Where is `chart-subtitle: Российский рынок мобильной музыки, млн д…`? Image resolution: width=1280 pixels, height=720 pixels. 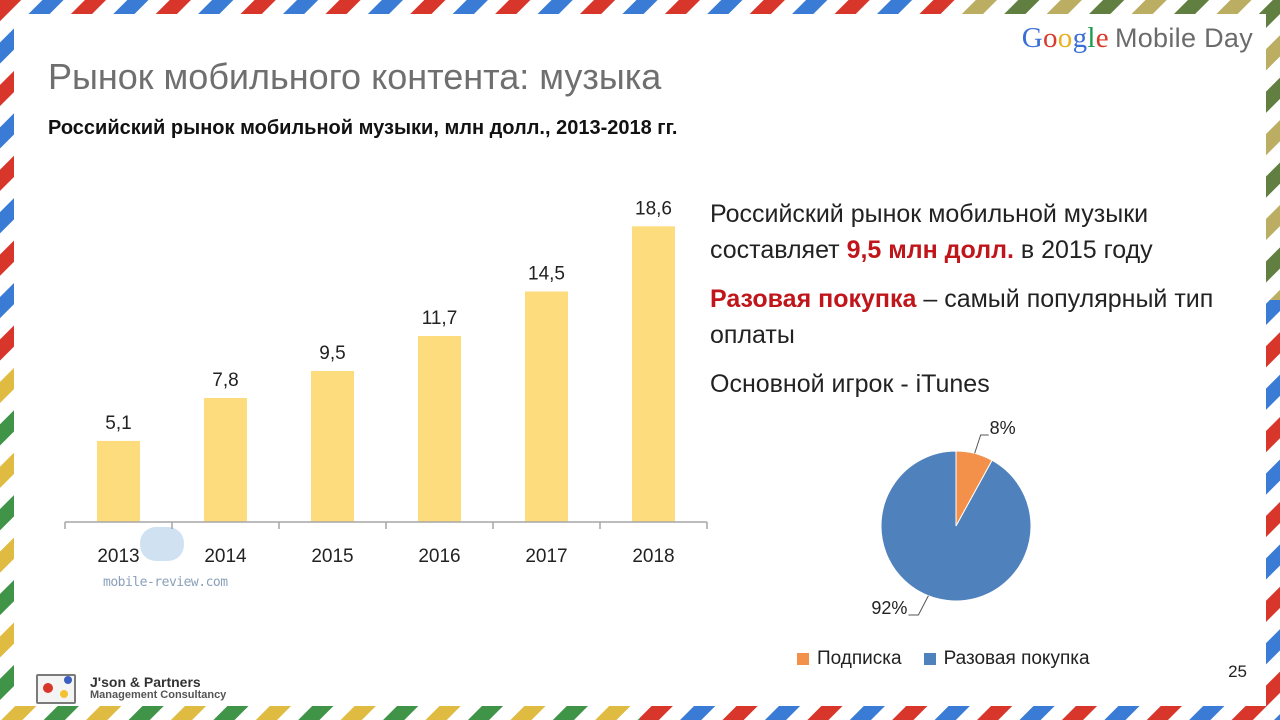 chart-subtitle: Российский рынок мобильной музыки, млн д… is located at coordinates (363, 128).